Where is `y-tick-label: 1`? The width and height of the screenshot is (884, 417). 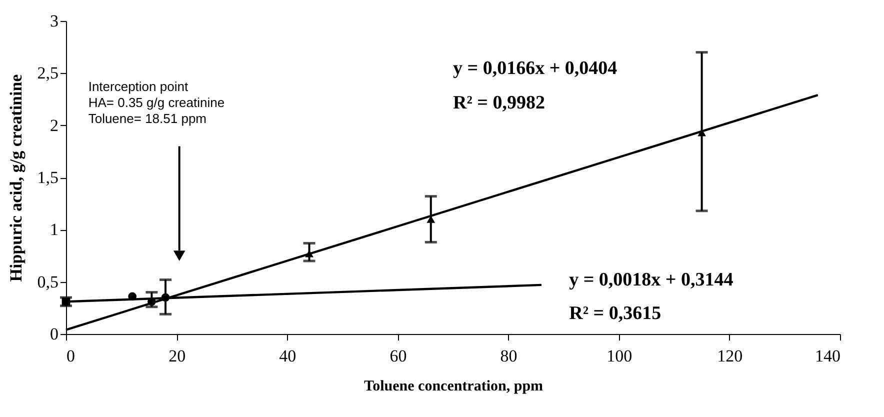 y-tick-label: 1 is located at coordinates (54, 230).